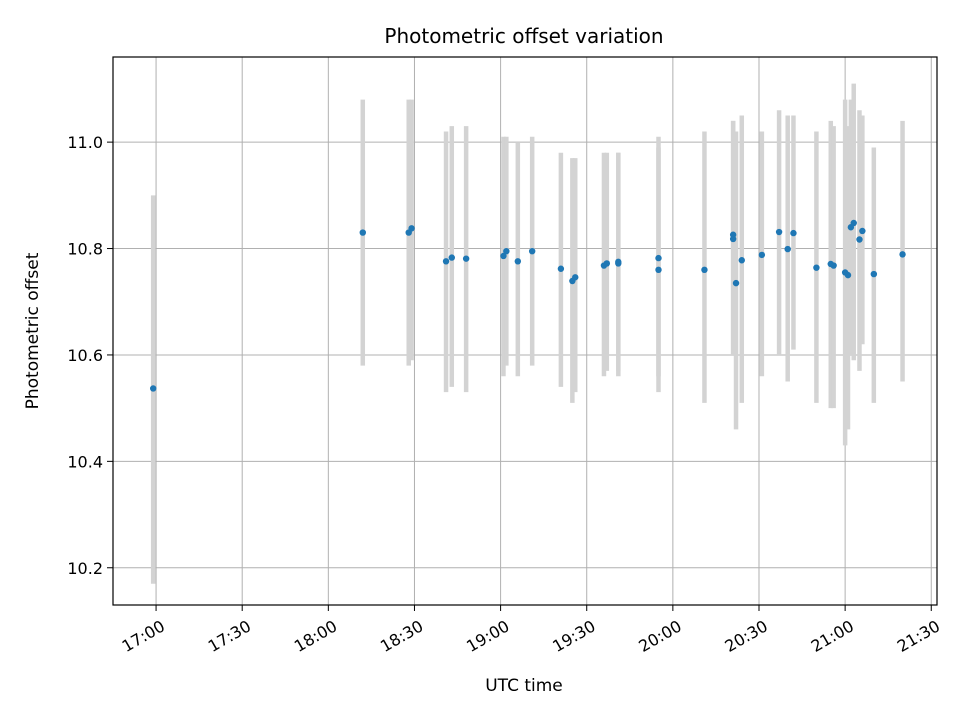  What do you see at coordinates (85, 355) in the screenshot?
I see `y-tick-label: 10.6` at bounding box center [85, 355].